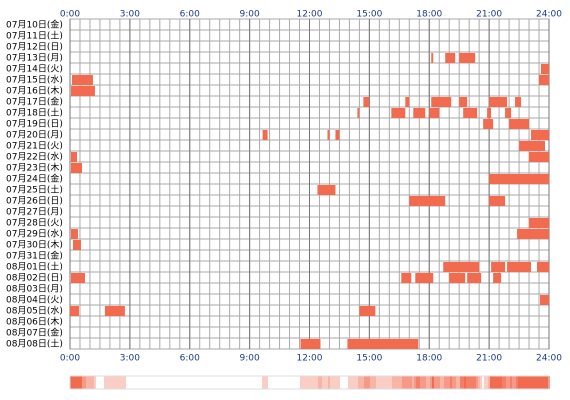 The width and height of the screenshot is (570, 400). Describe the element at coordinates (34, 168) in the screenshot. I see `row-label: 07月23日(木)` at that location.